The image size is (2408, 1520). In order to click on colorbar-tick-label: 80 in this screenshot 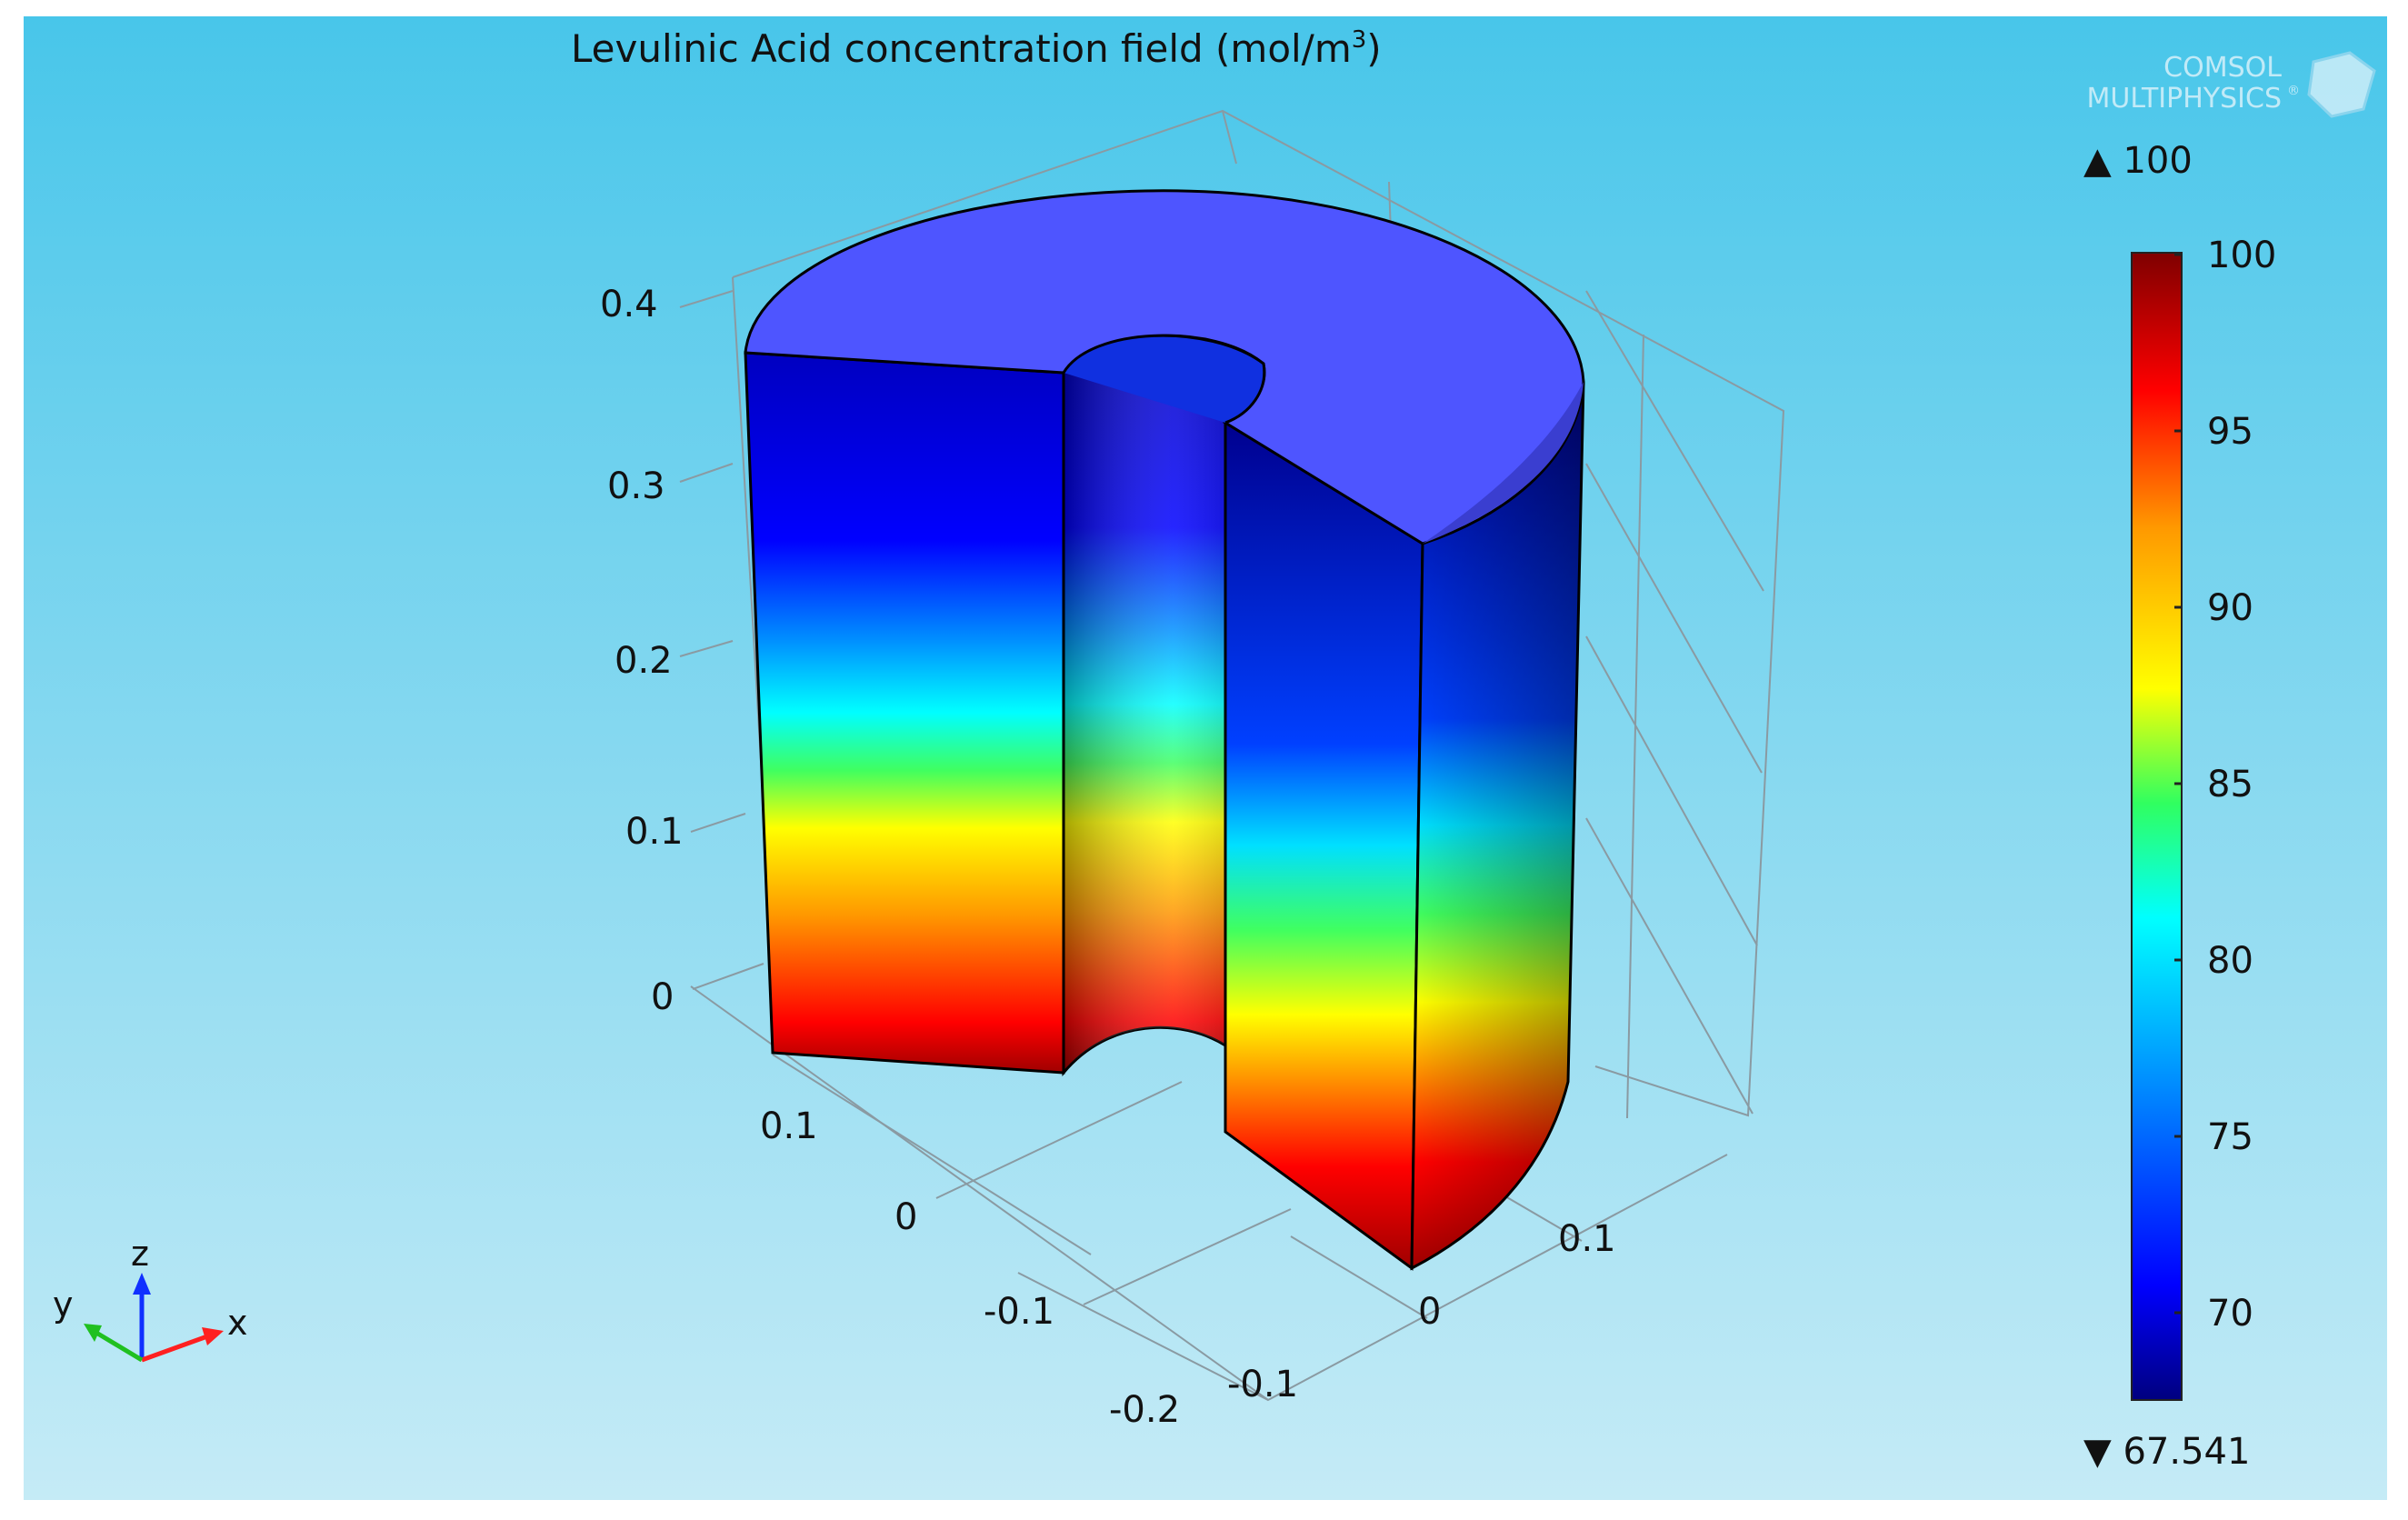, I will do `click(2230, 961)`.